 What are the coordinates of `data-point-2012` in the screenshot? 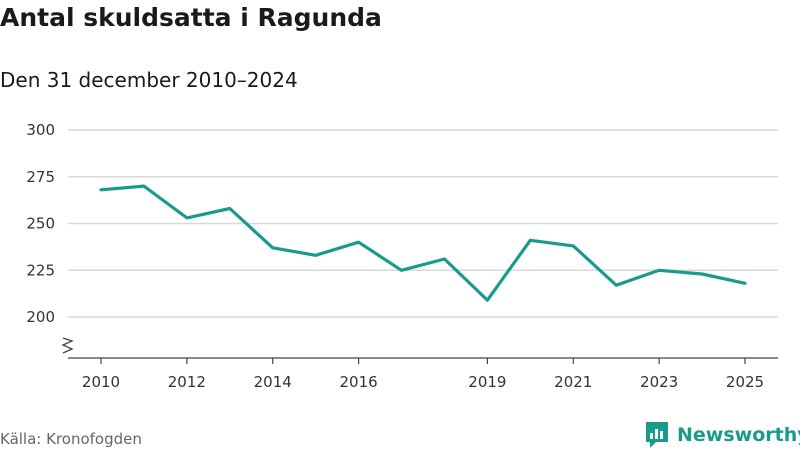 It's located at (187, 218).